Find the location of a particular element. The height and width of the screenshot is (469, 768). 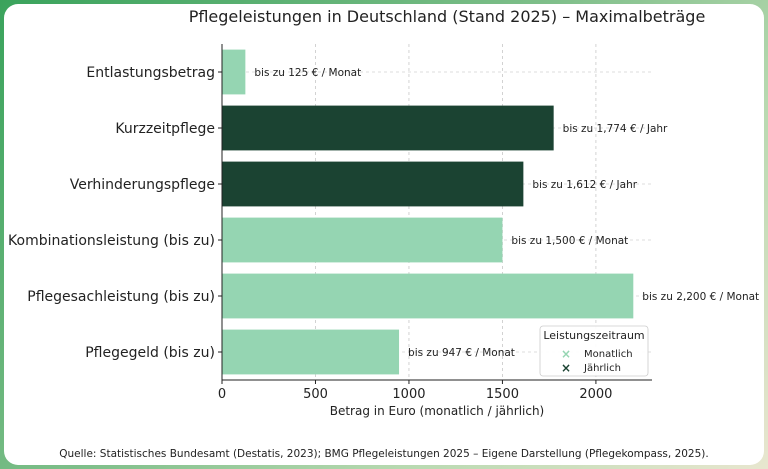

legend-label-0: Monatlich is located at coordinates (608, 354).